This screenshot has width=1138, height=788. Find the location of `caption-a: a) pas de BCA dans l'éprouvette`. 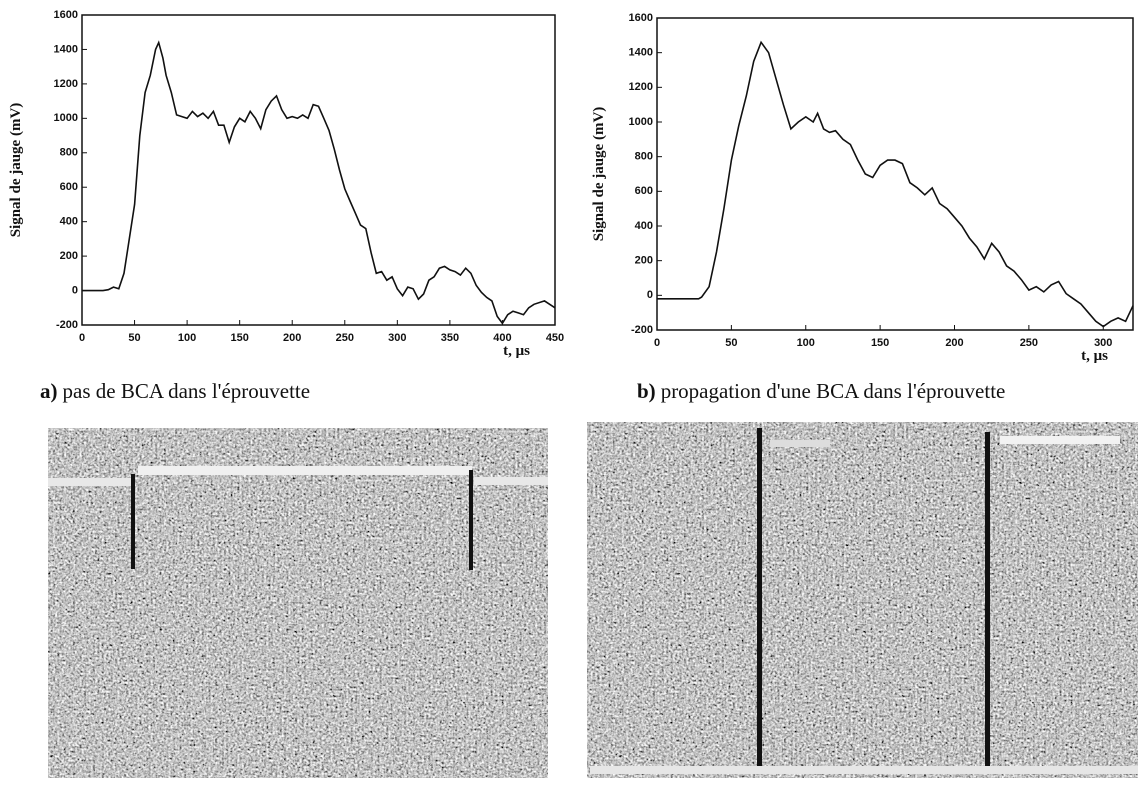

caption-a: a) pas de BCA dans l'éprouvette is located at coordinates (175, 391).